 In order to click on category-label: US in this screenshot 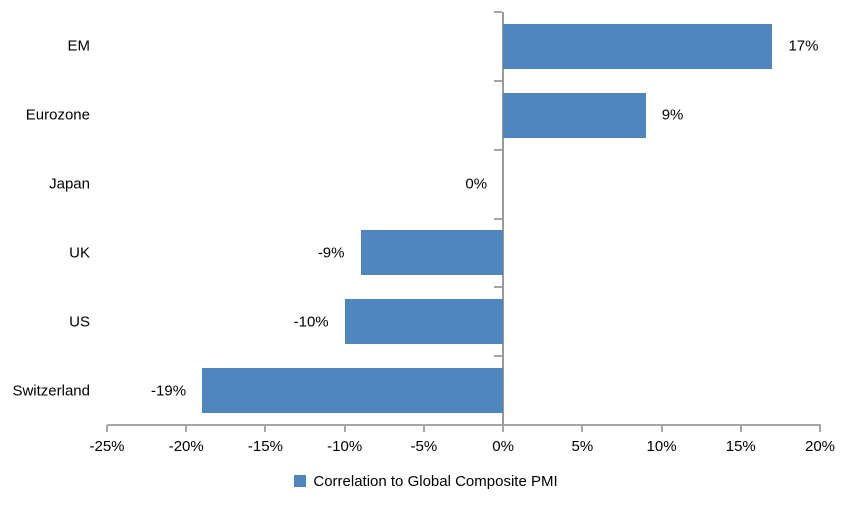, I will do `click(79, 322)`.